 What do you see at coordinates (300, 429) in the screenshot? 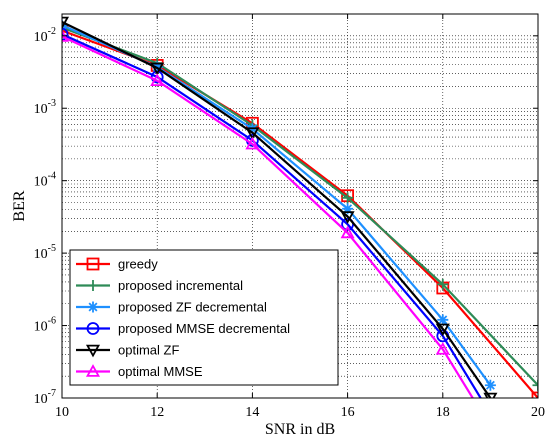
I see `x-axis-label: SNR in dB` at bounding box center [300, 429].